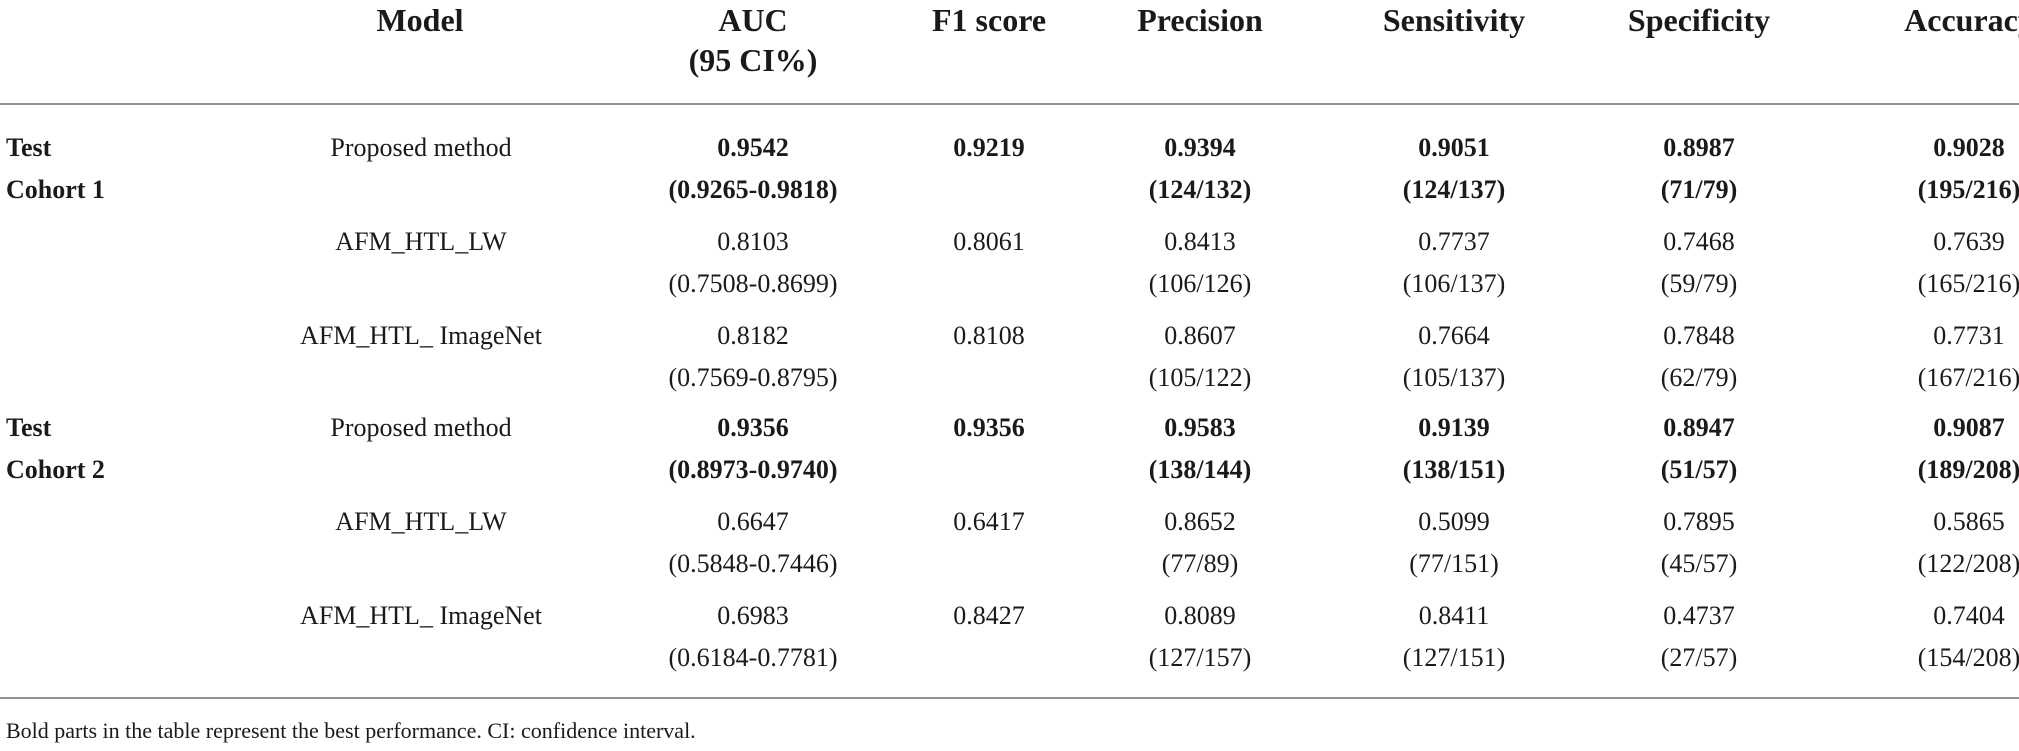 The height and width of the screenshot is (751, 2019). What do you see at coordinates (1699, 469) in the screenshot?
I see `specificity-fraction: (51/57)` at bounding box center [1699, 469].